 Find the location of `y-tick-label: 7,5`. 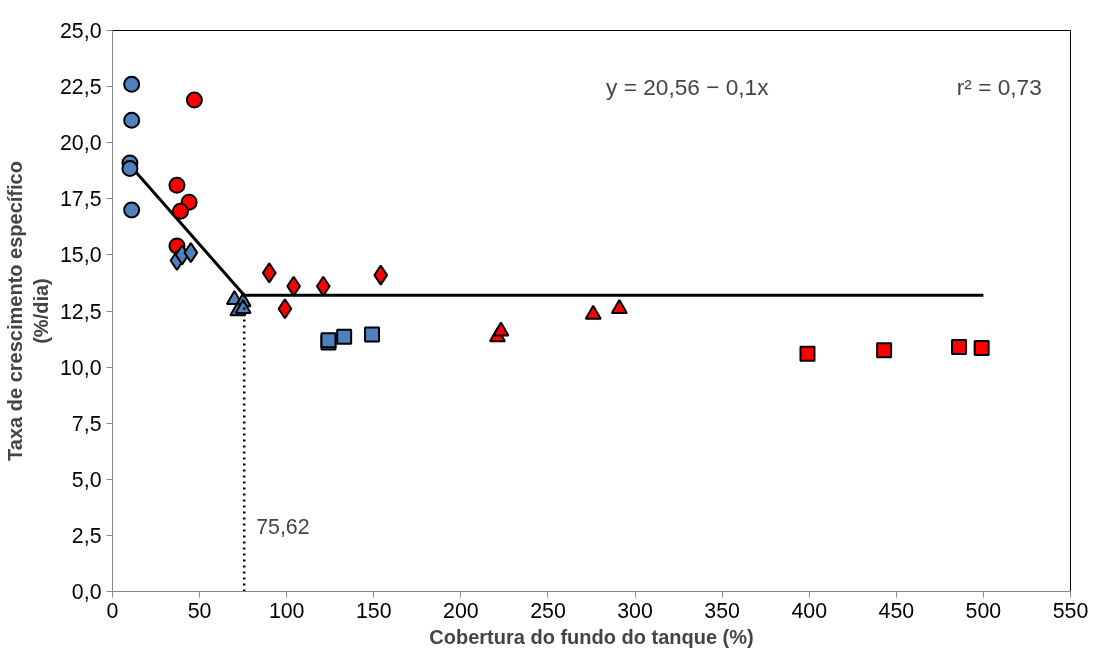

y-tick-label: 7,5 is located at coordinates (86, 423).